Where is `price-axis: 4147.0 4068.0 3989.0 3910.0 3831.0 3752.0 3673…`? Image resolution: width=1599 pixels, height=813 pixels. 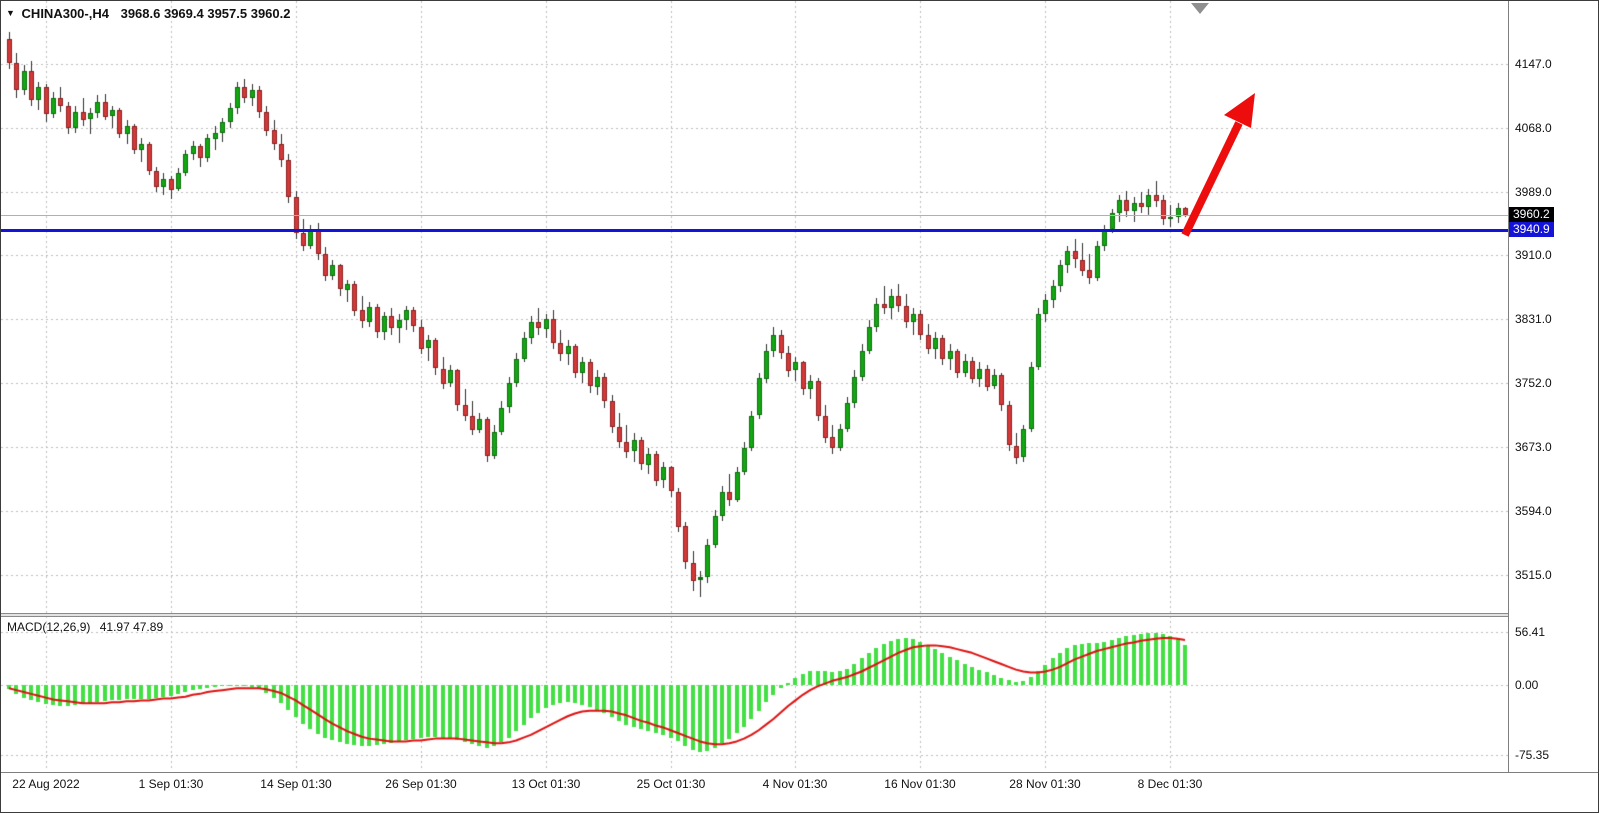
price-axis: 4147.0 4068.0 3989.0 3910.0 3831.0 3752.0 3673… is located at coordinates (1553, 386).